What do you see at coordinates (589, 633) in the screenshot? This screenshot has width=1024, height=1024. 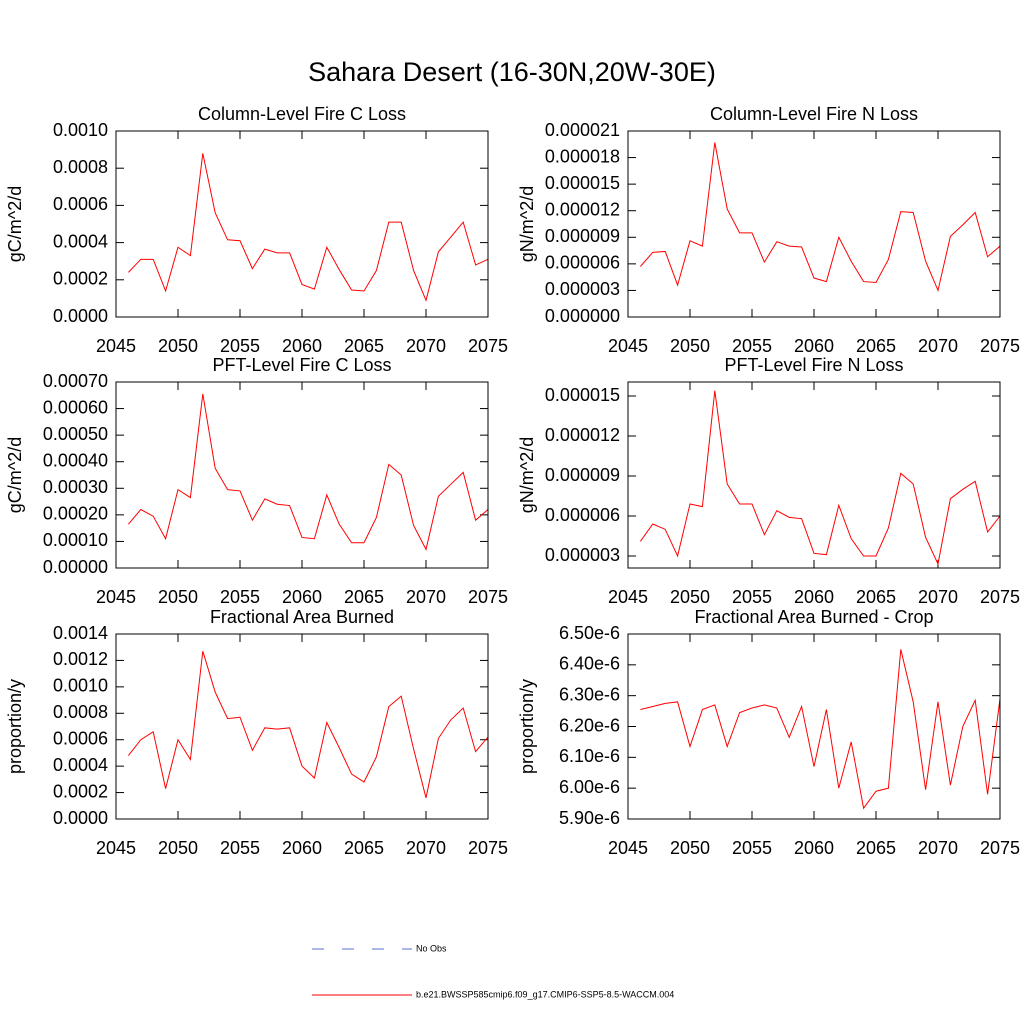 I see `y-tick-label: 6.50e-6` at bounding box center [589, 633].